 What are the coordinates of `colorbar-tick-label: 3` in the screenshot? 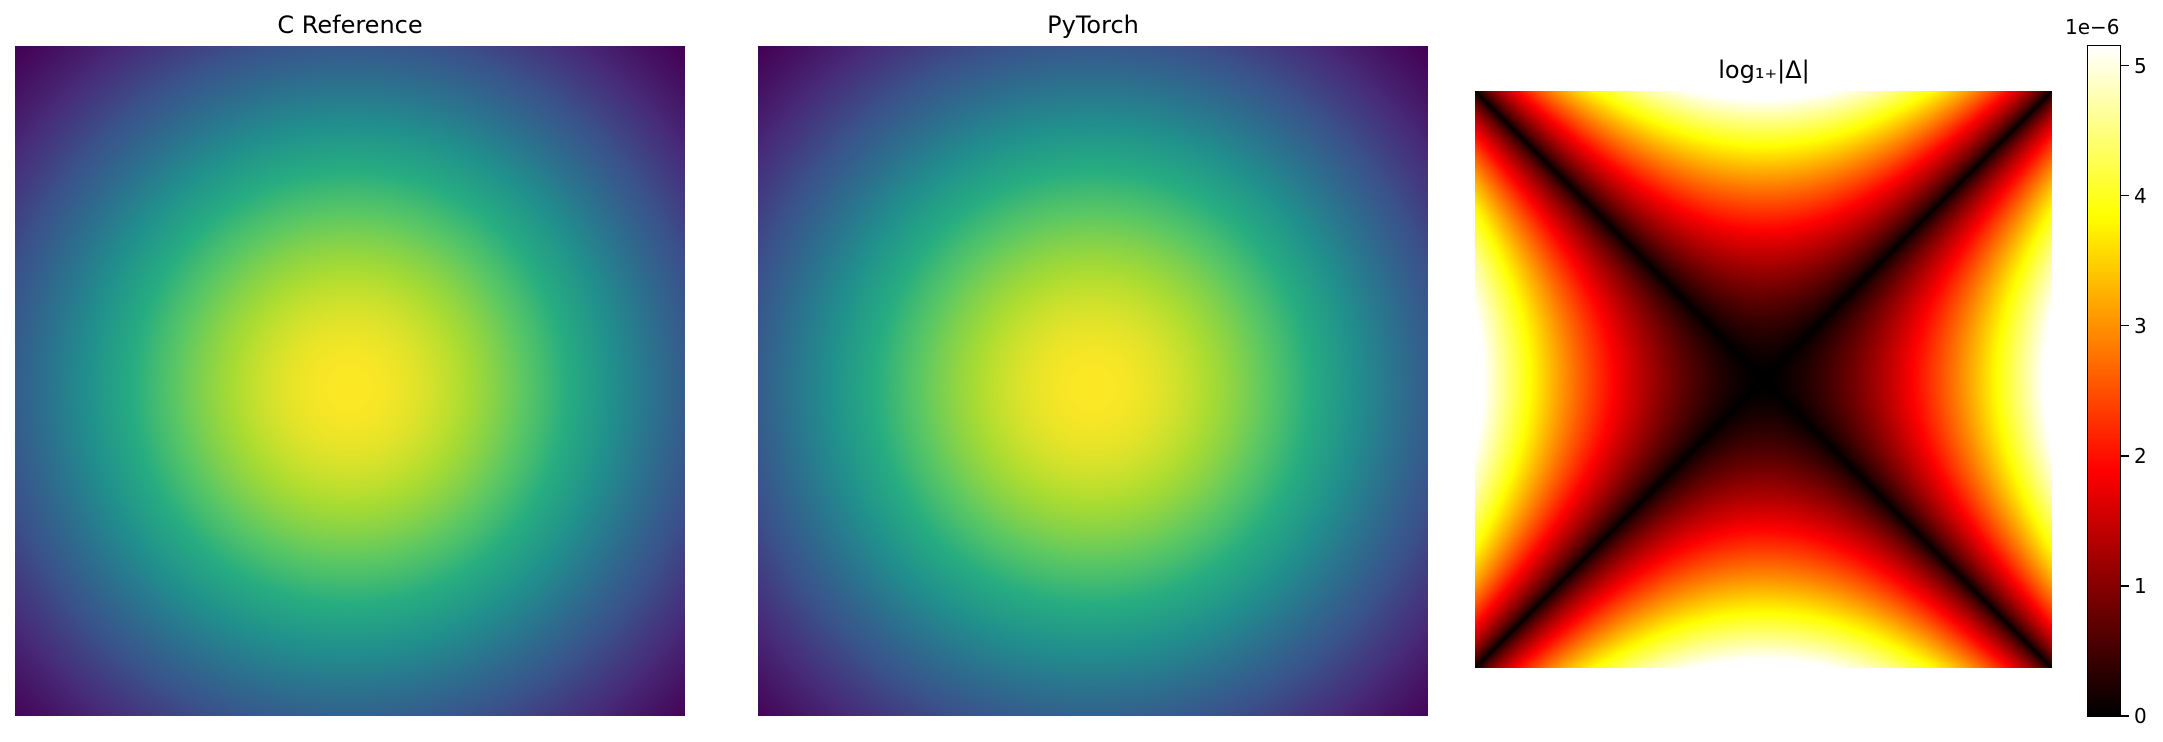 It's located at (2140, 325).